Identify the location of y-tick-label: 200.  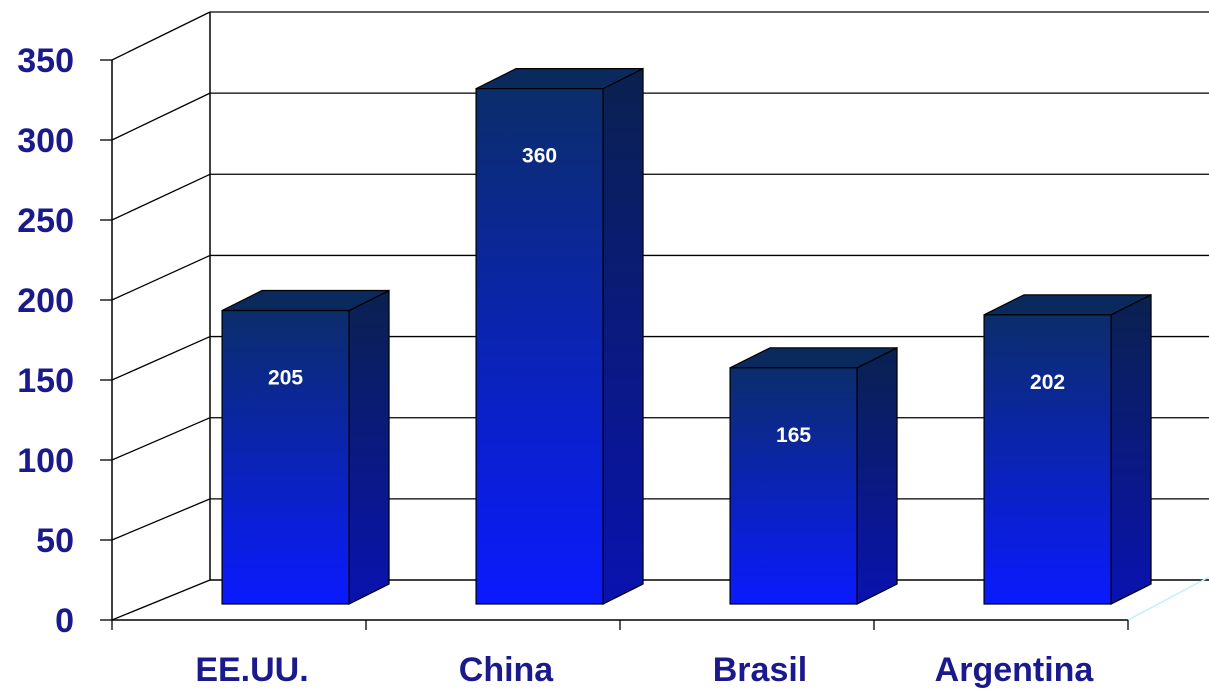
(45, 301).